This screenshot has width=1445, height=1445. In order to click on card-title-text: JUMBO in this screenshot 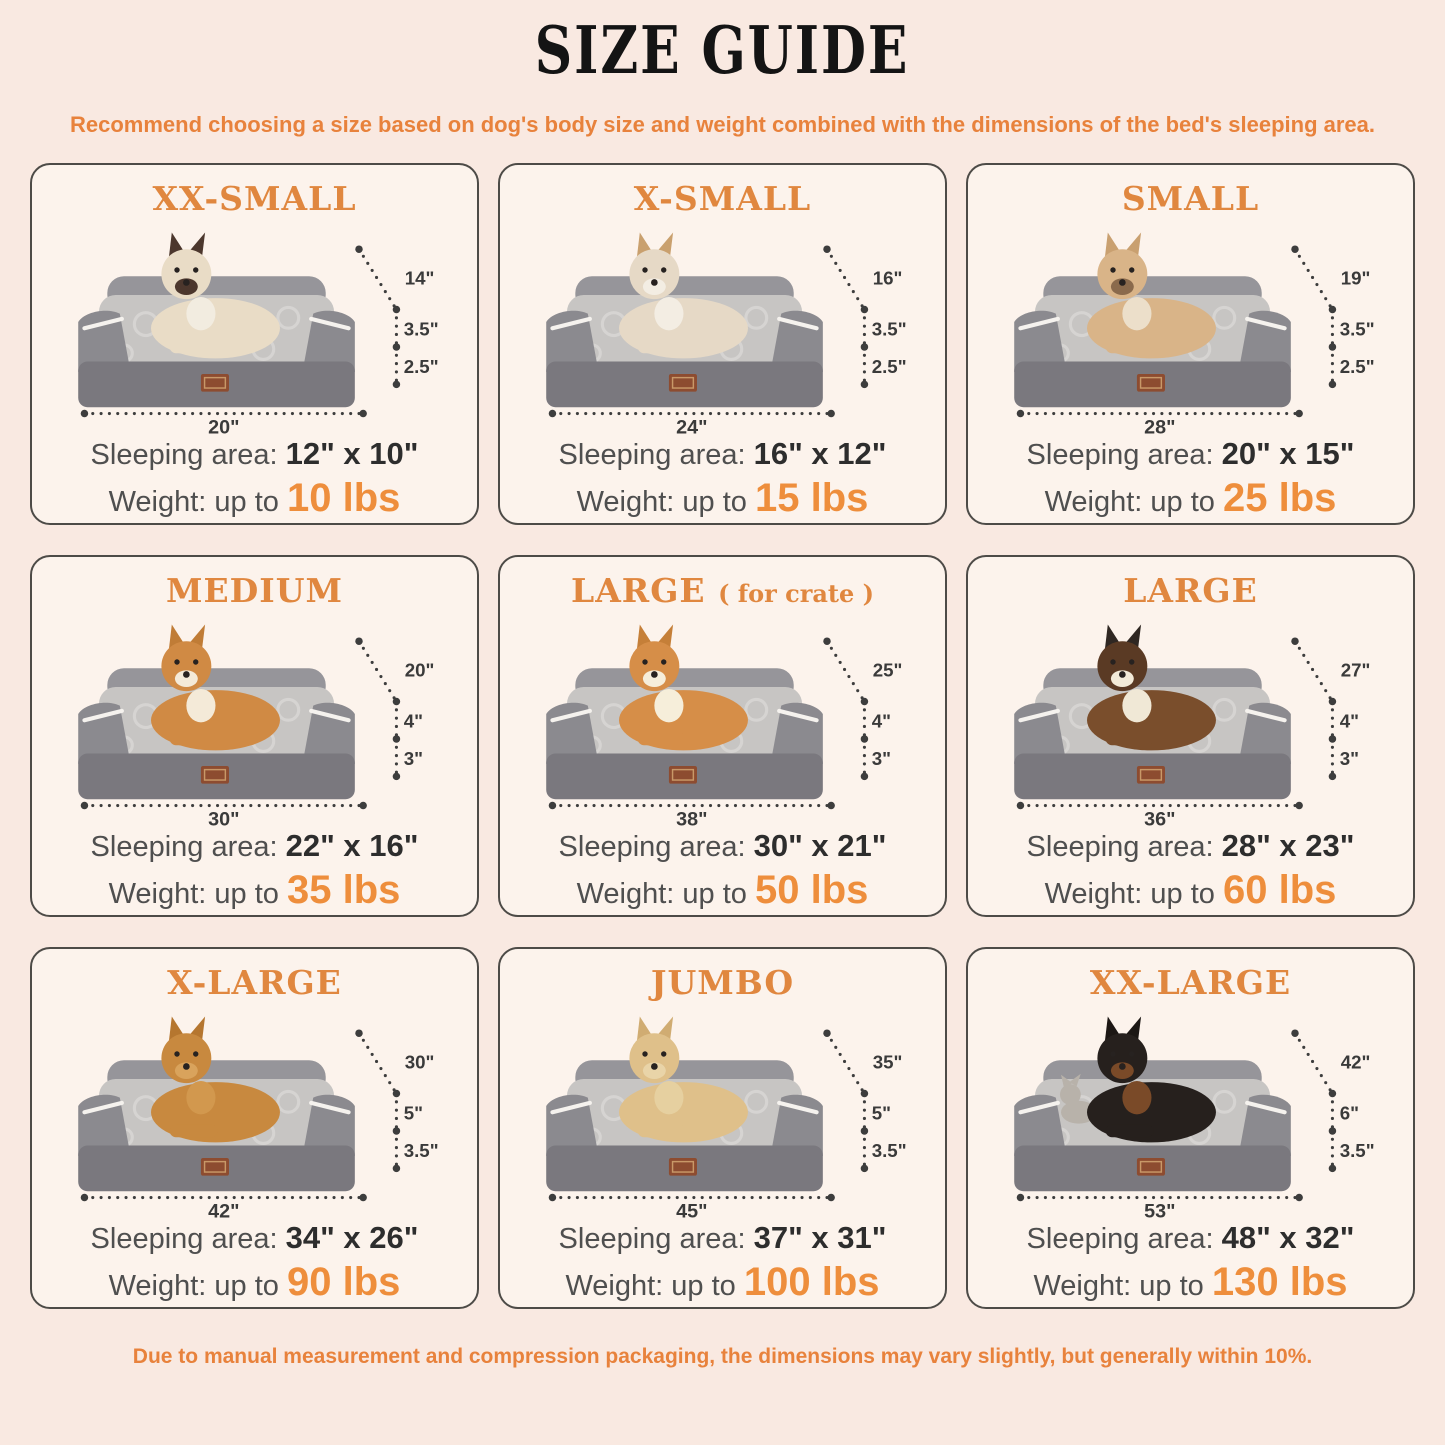, I will do `click(722, 982)`.